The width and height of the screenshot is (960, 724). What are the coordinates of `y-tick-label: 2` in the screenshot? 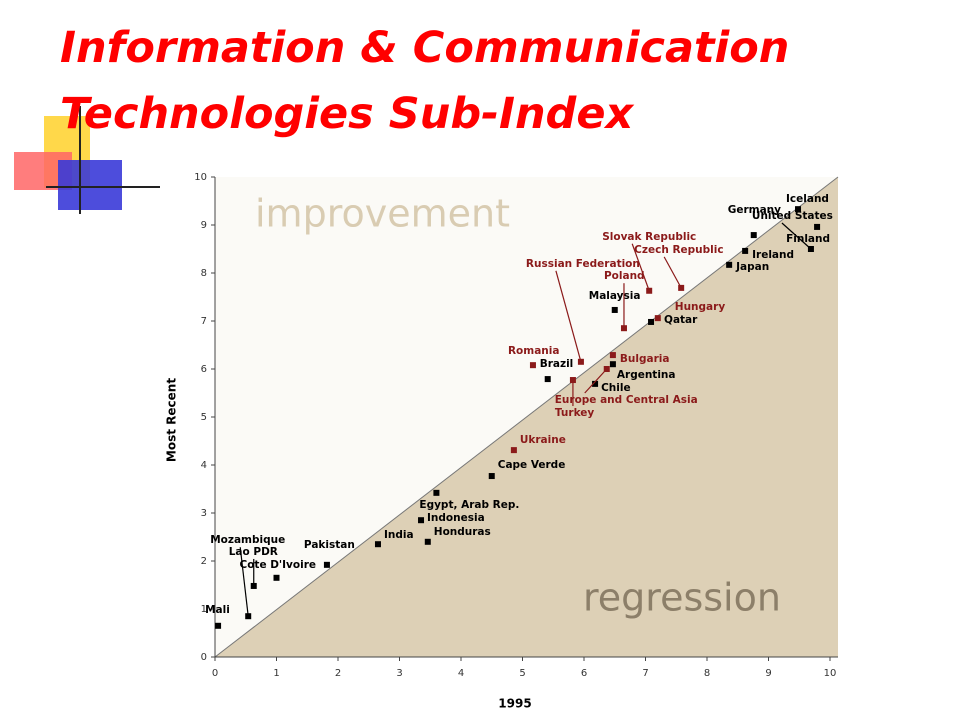 It's located at (204, 561).